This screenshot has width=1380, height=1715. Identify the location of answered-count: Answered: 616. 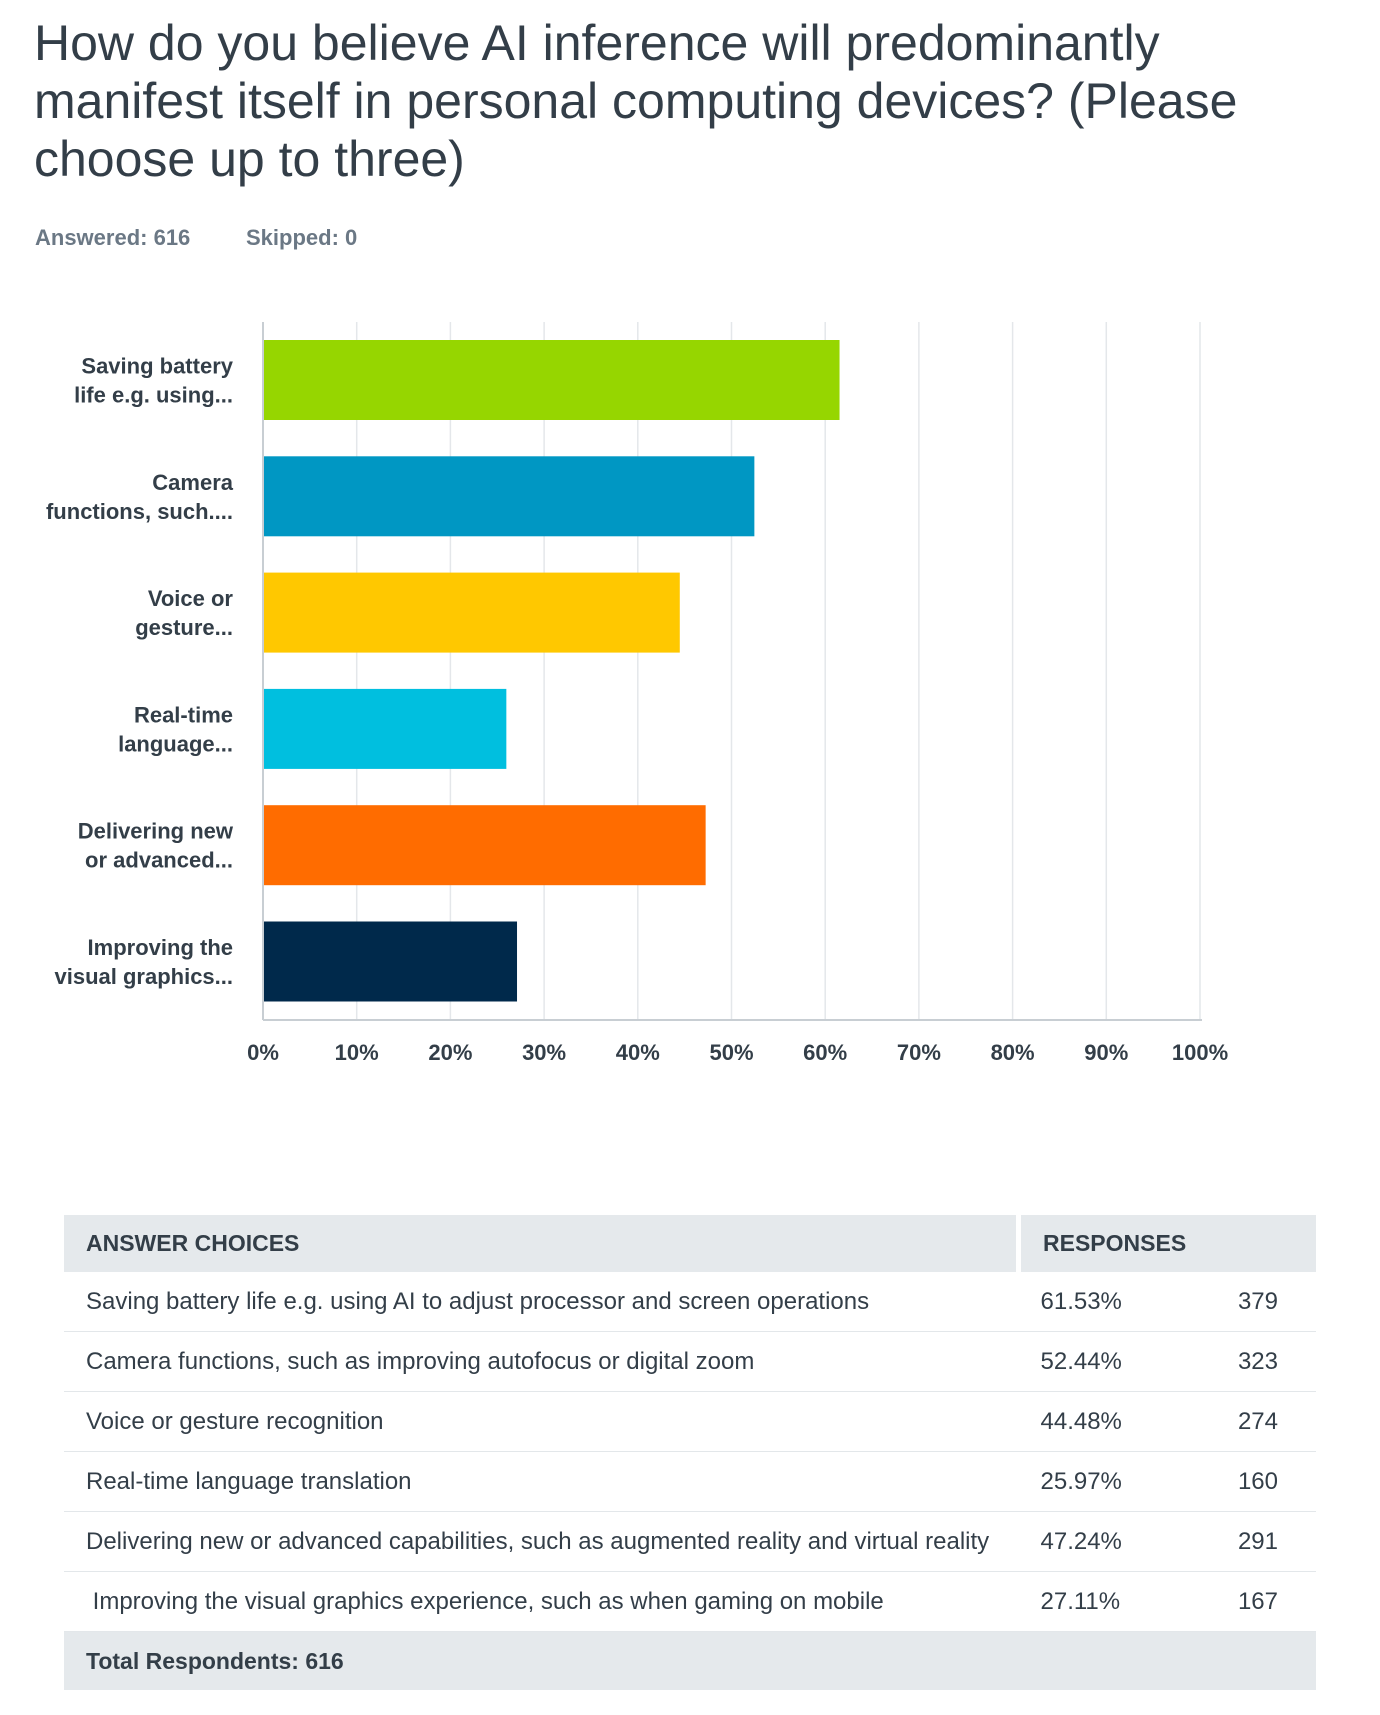
(113, 237).